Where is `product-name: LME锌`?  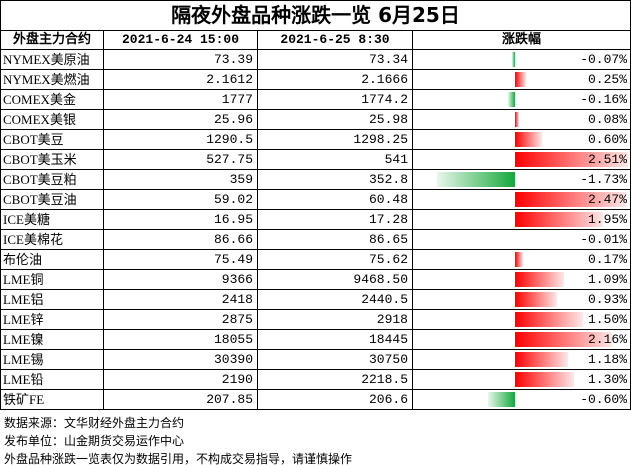
product-name: LME锌 is located at coordinates (52, 320).